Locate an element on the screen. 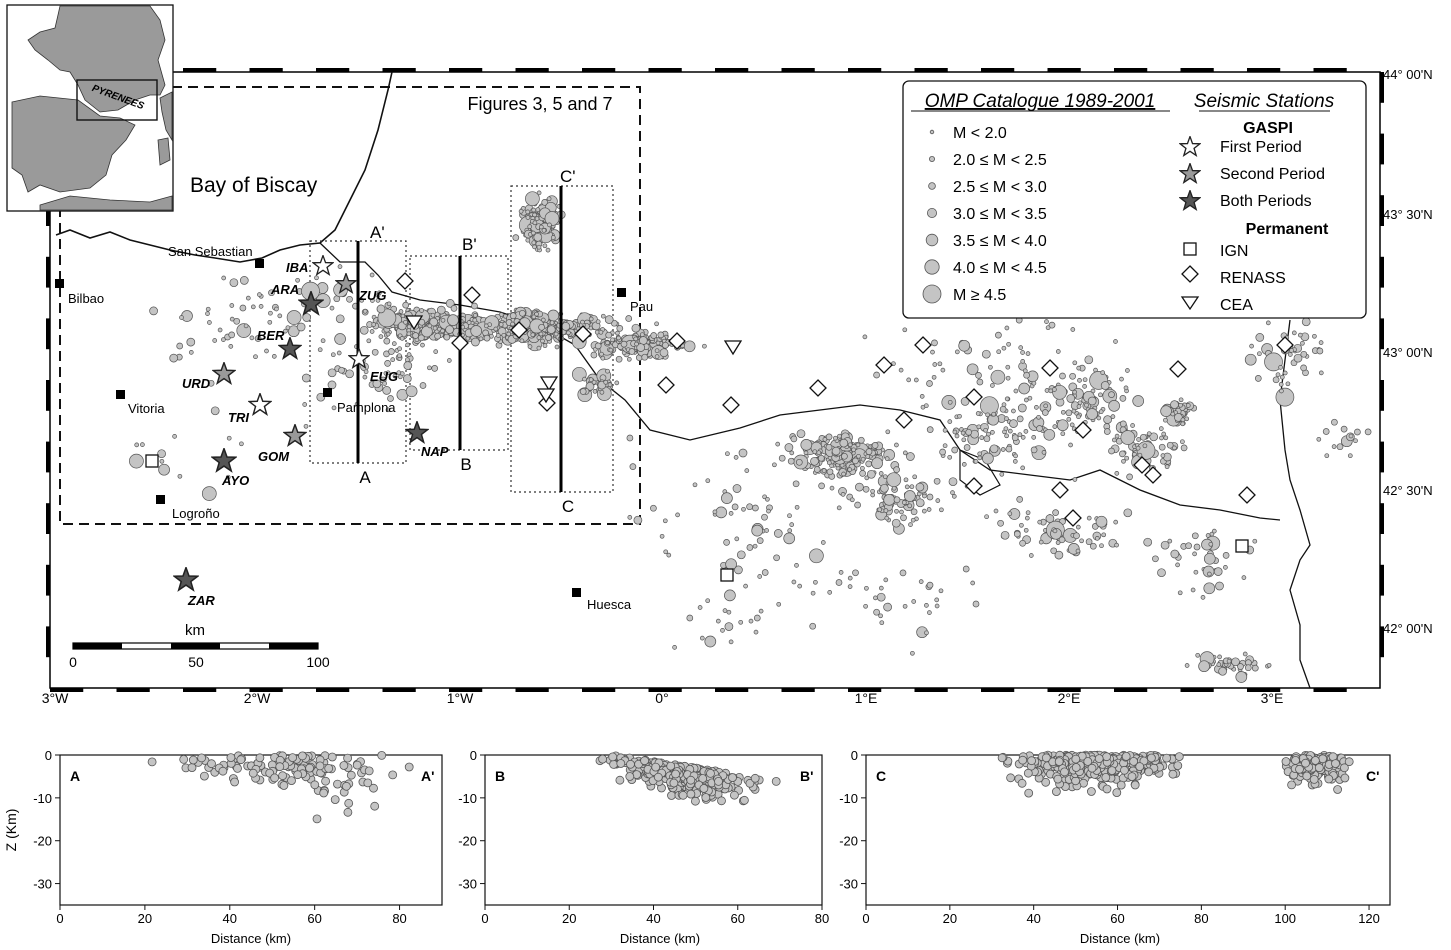 Image resolution: width=1451 pixels, height=950 pixels. x-tick-label: 40 is located at coordinates (653, 918).